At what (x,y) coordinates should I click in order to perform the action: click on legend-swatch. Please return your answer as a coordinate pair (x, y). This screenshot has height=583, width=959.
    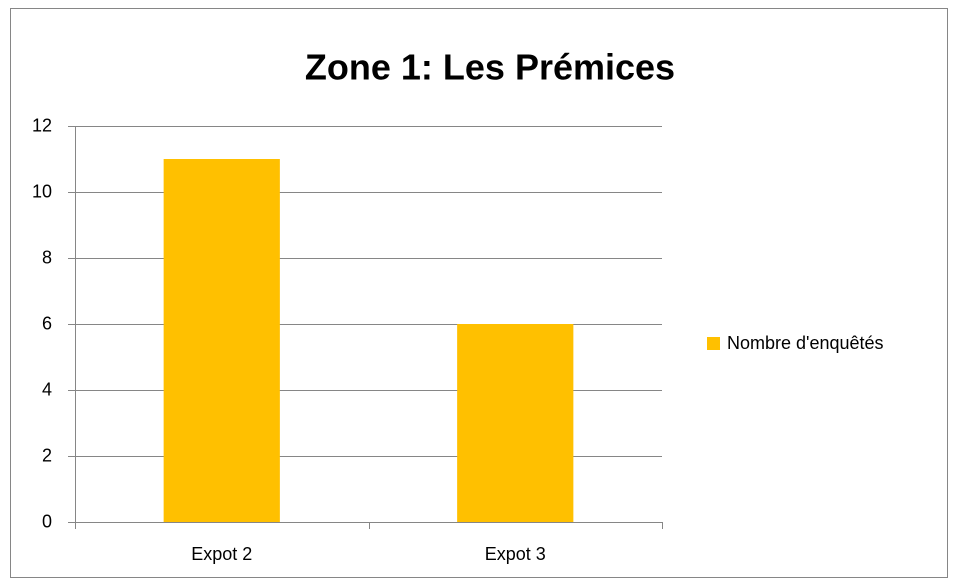
    Looking at the image, I should click on (713, 343).